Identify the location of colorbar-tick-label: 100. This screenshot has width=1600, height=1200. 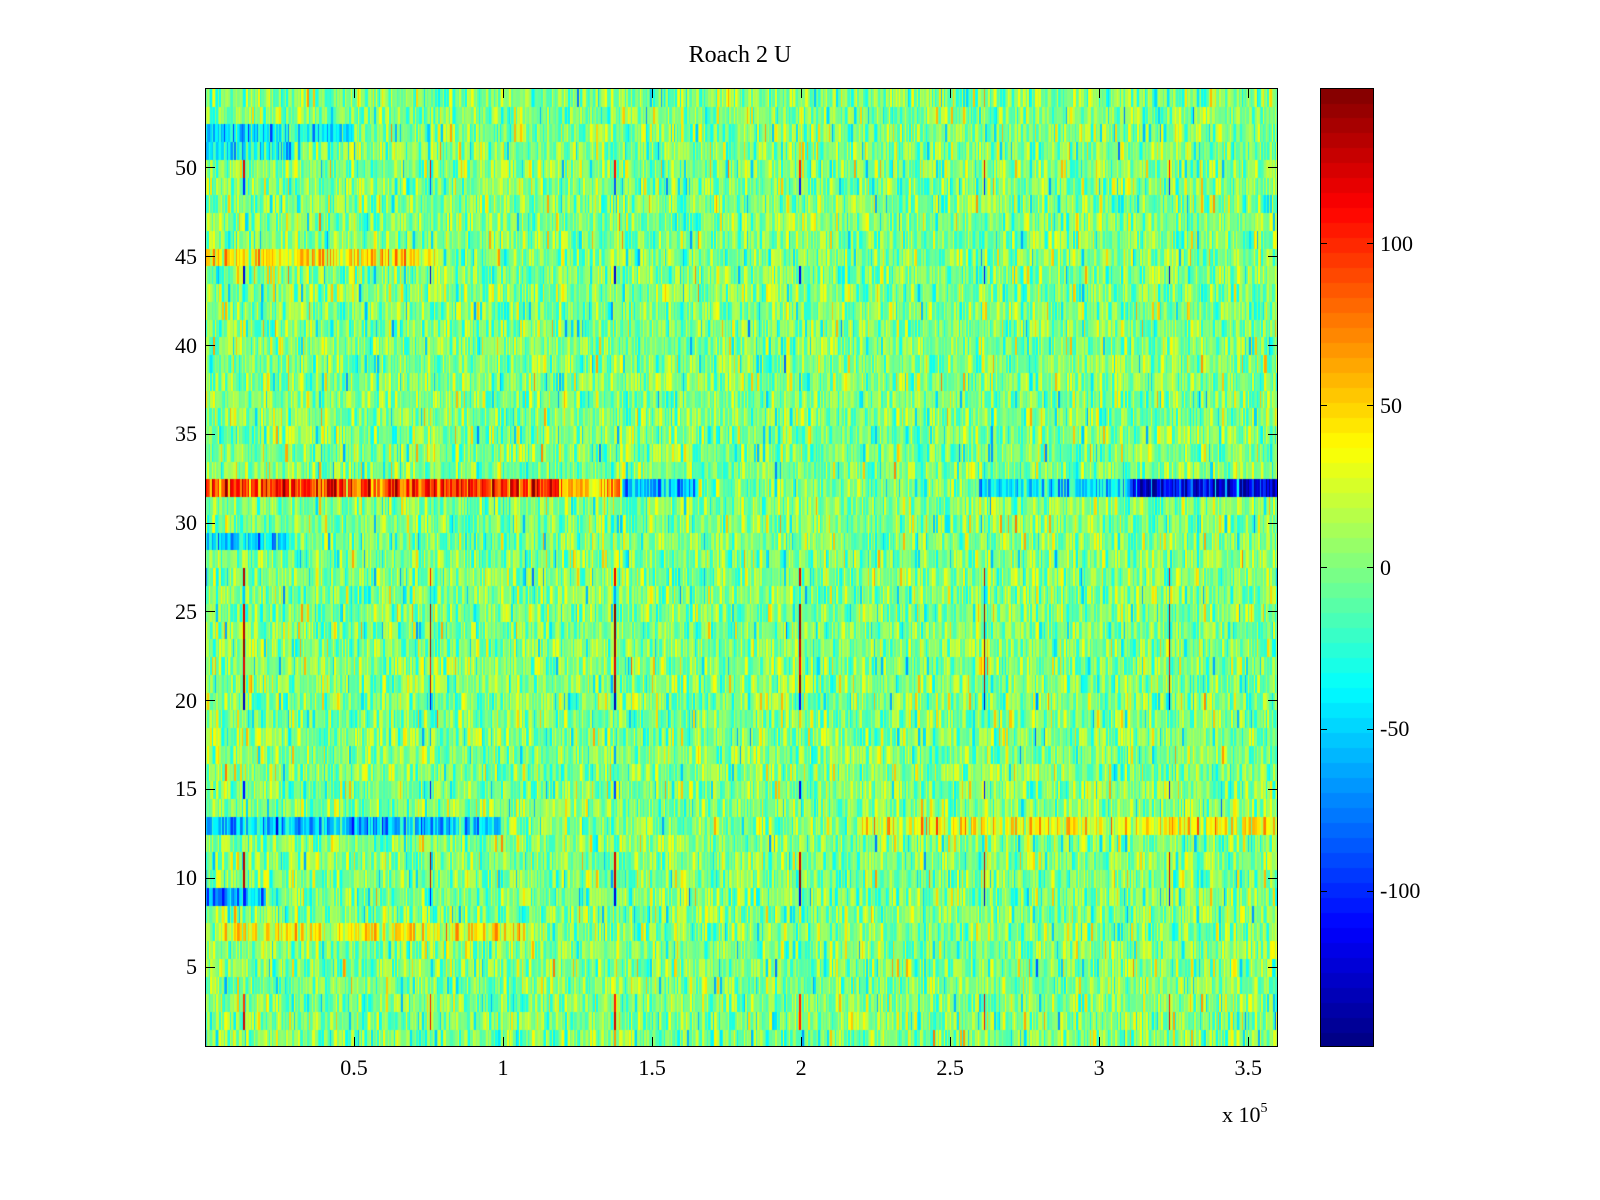
(1396, 243).